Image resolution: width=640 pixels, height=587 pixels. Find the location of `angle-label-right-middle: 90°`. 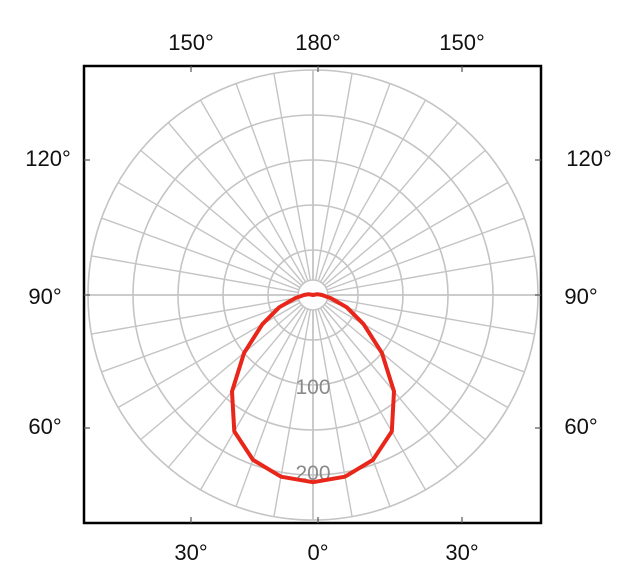

angle-label-right-middle: 90° is located at coordinates (580, 296).